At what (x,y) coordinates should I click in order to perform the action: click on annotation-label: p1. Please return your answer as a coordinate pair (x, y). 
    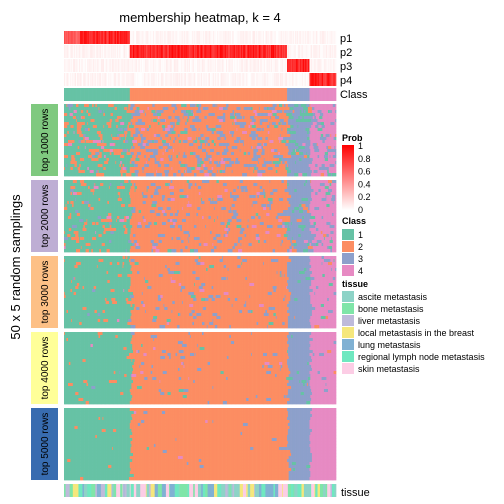
    Looking at the image, I should click on (346, 39).